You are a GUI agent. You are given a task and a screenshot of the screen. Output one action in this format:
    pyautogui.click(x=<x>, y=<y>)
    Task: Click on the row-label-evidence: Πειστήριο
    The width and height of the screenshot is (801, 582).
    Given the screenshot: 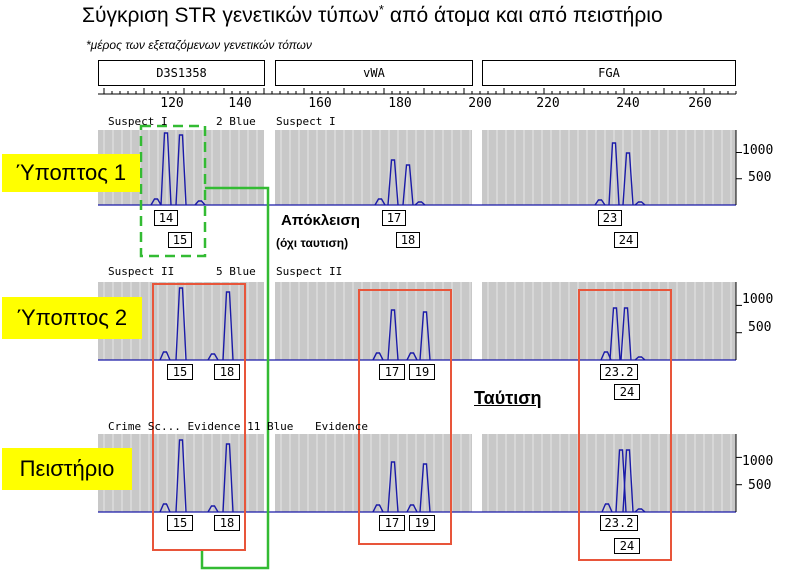 What is the action you would take?
    pyautogui.click(x=67, y=469)
    